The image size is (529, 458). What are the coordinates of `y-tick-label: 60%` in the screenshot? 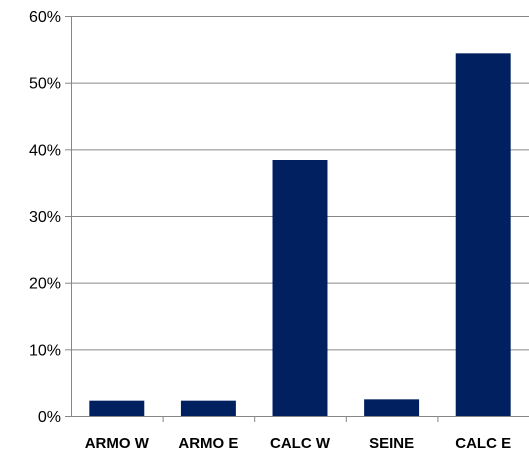 It's located at (45, 17).